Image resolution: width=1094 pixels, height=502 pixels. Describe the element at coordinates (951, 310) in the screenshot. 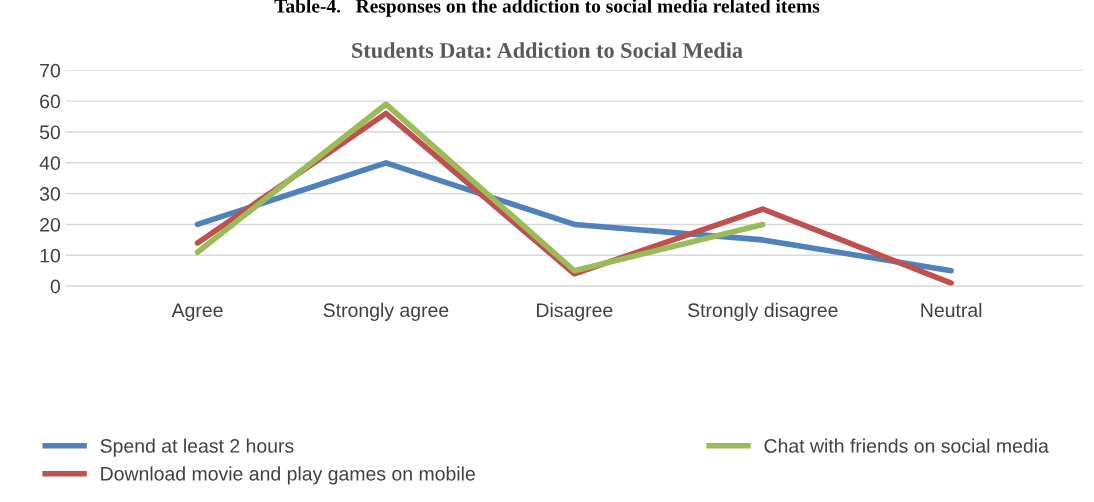

I see `x-tick-label: Neutral` at that location.